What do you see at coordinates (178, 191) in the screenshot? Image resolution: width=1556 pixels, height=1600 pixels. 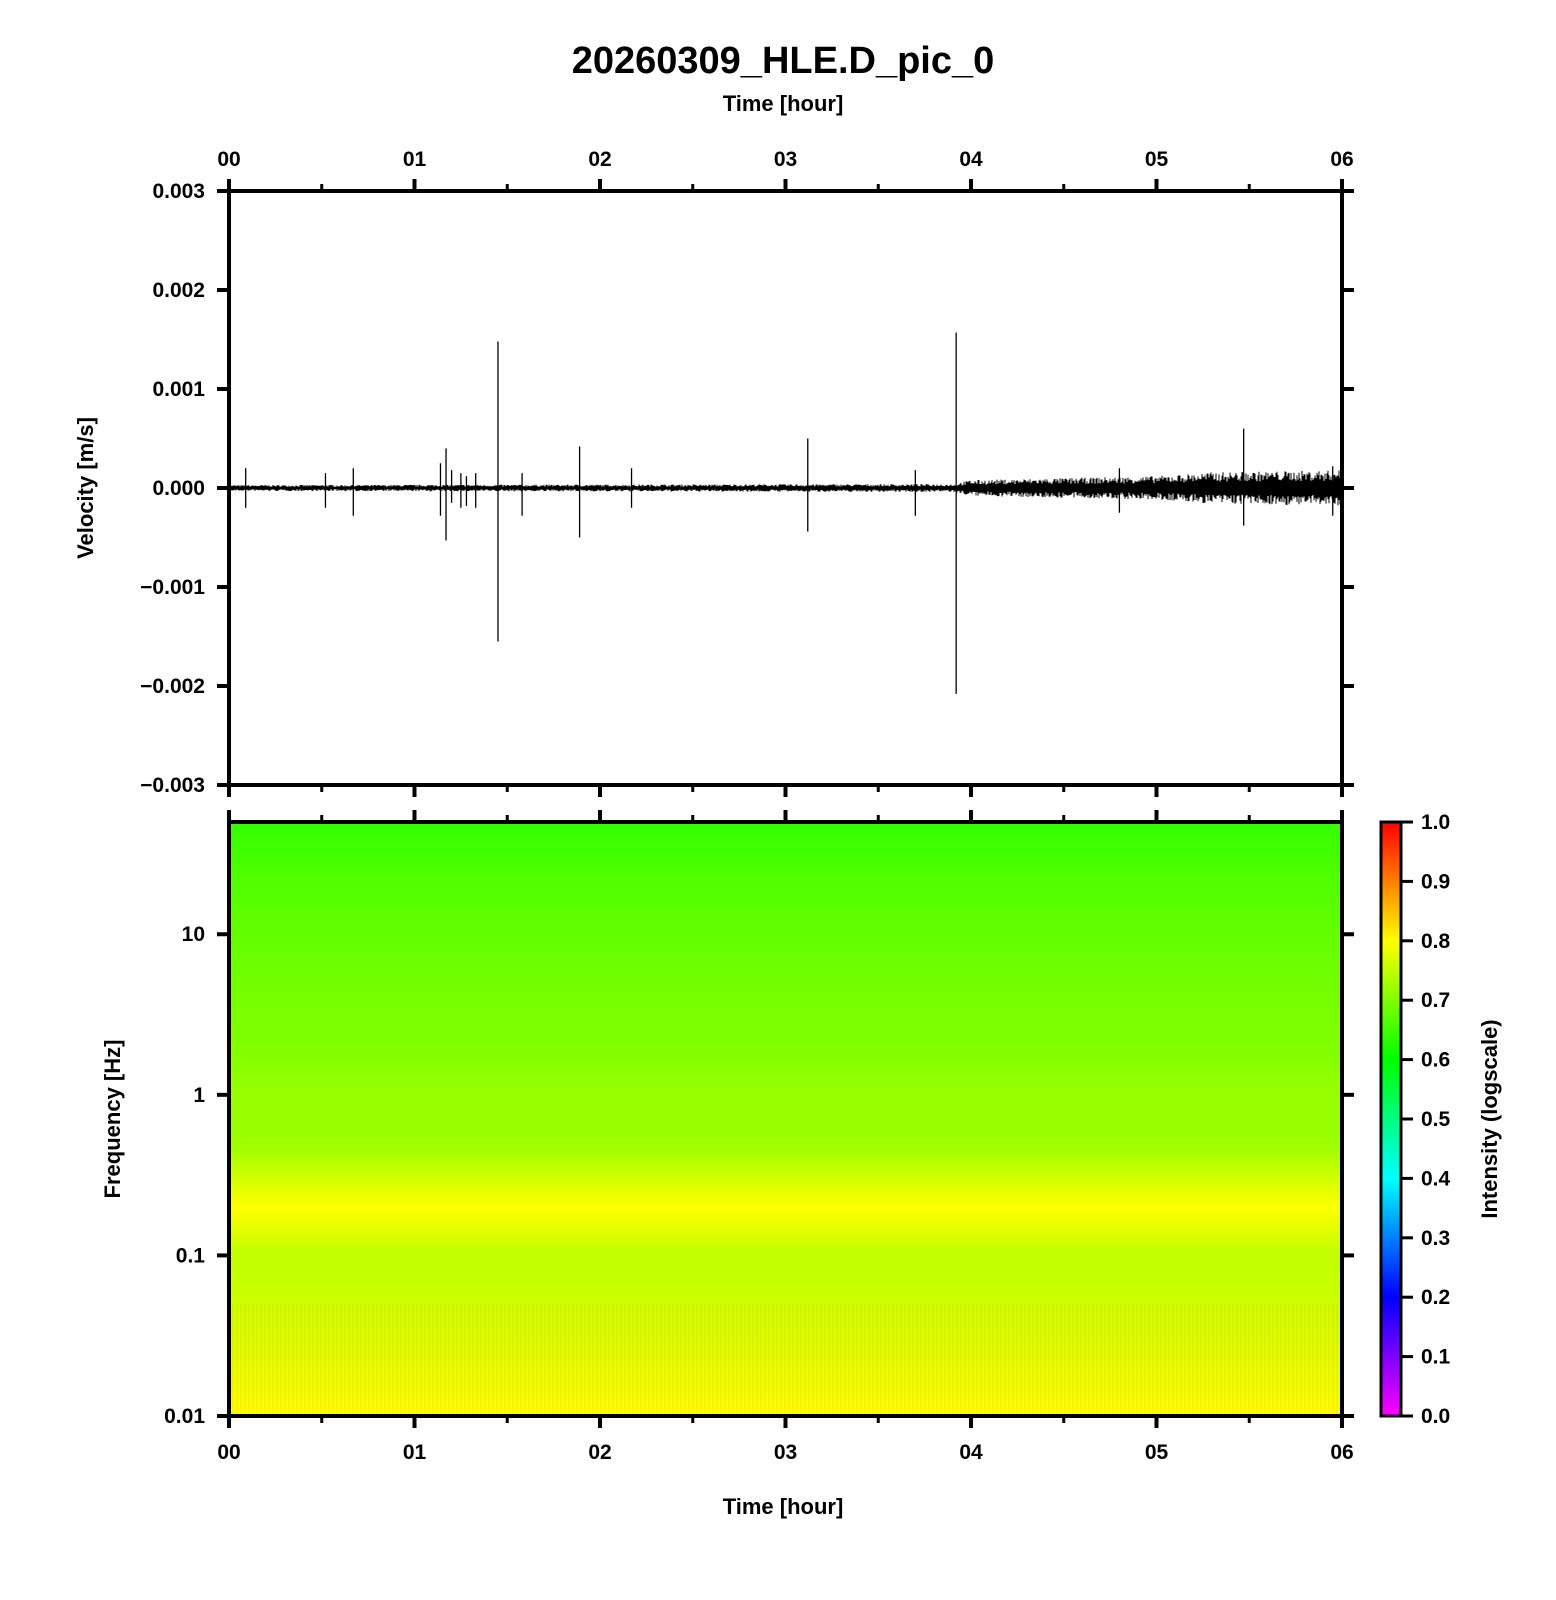 I see `y-tick-label: 0.003` at bounding box center [178, 191].